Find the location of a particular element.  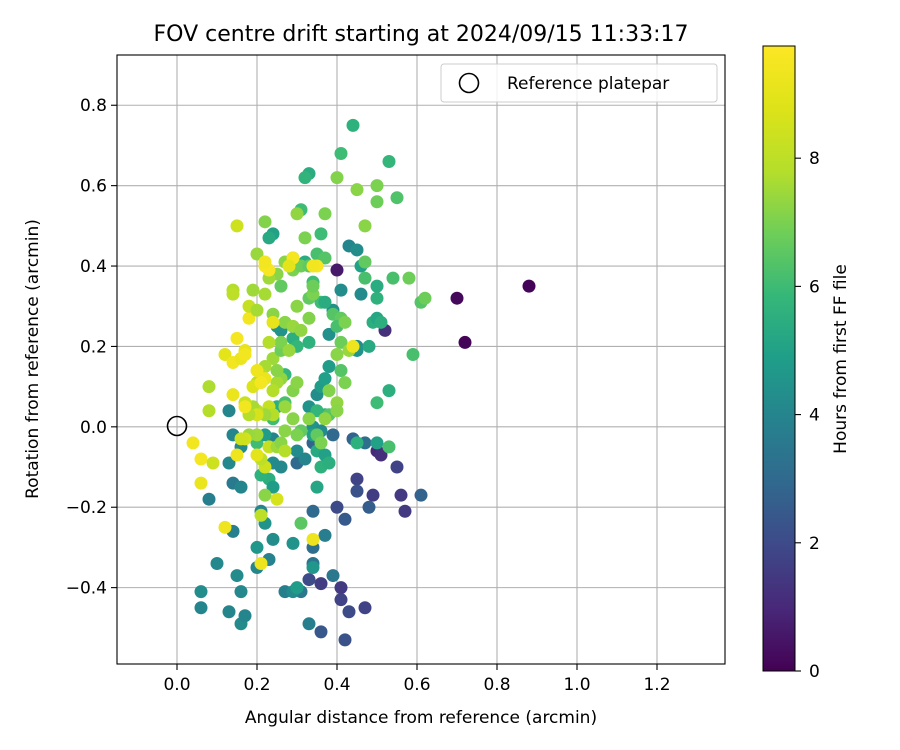

reference-point-marker is located at coordinates (177, 426).